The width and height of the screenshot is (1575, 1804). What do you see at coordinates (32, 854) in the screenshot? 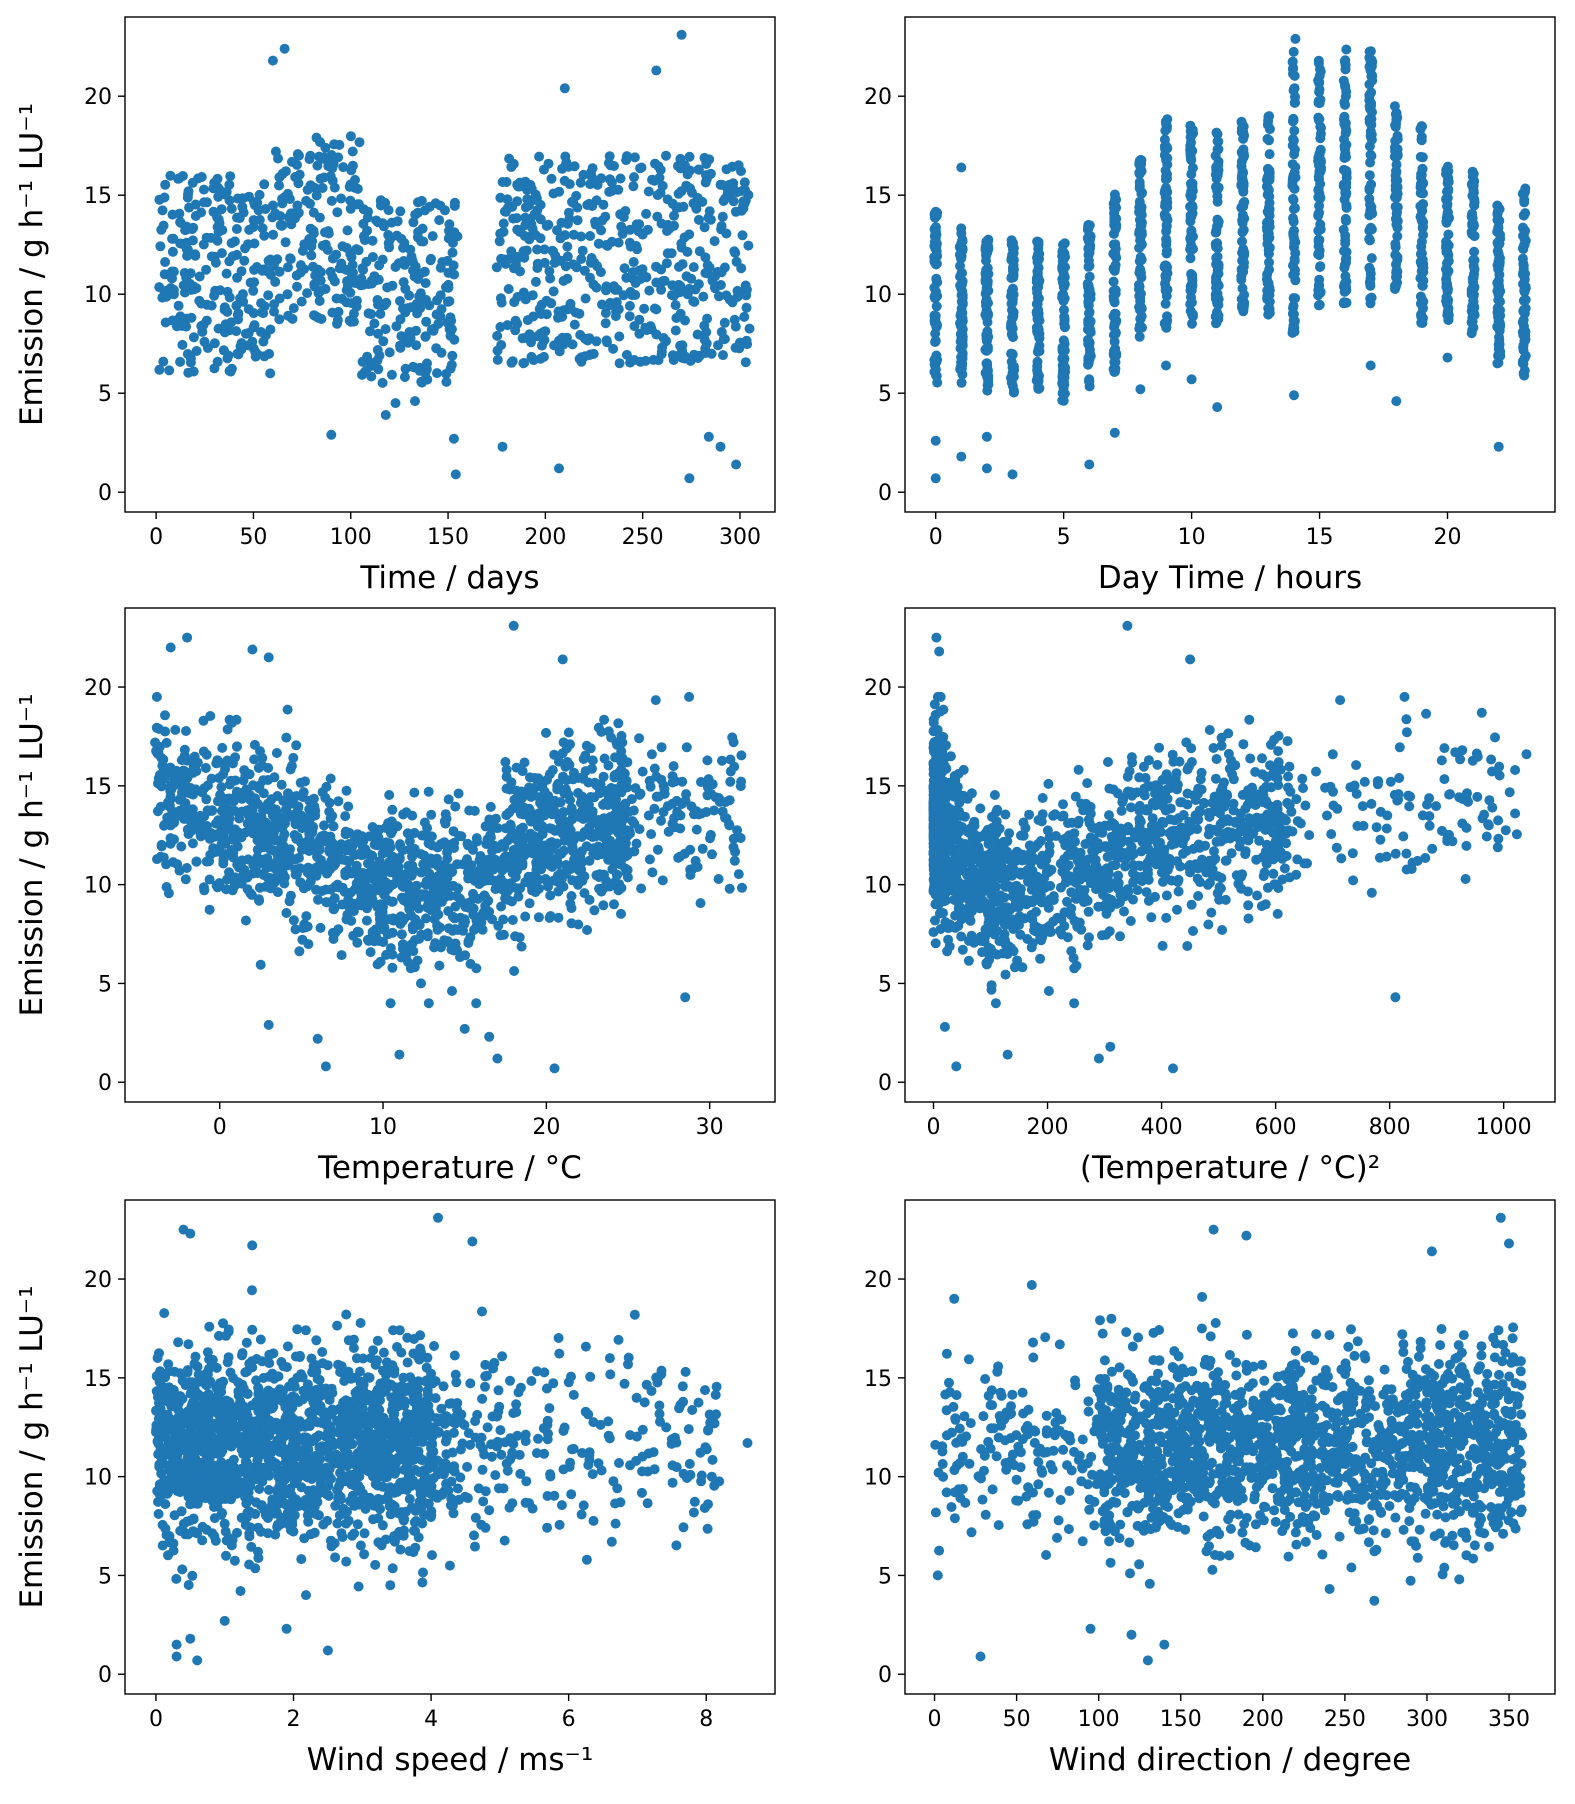
I see `y-axis-label: Emission / g h⁻¹ LU⁻¹` at bounding box center [32, 854].